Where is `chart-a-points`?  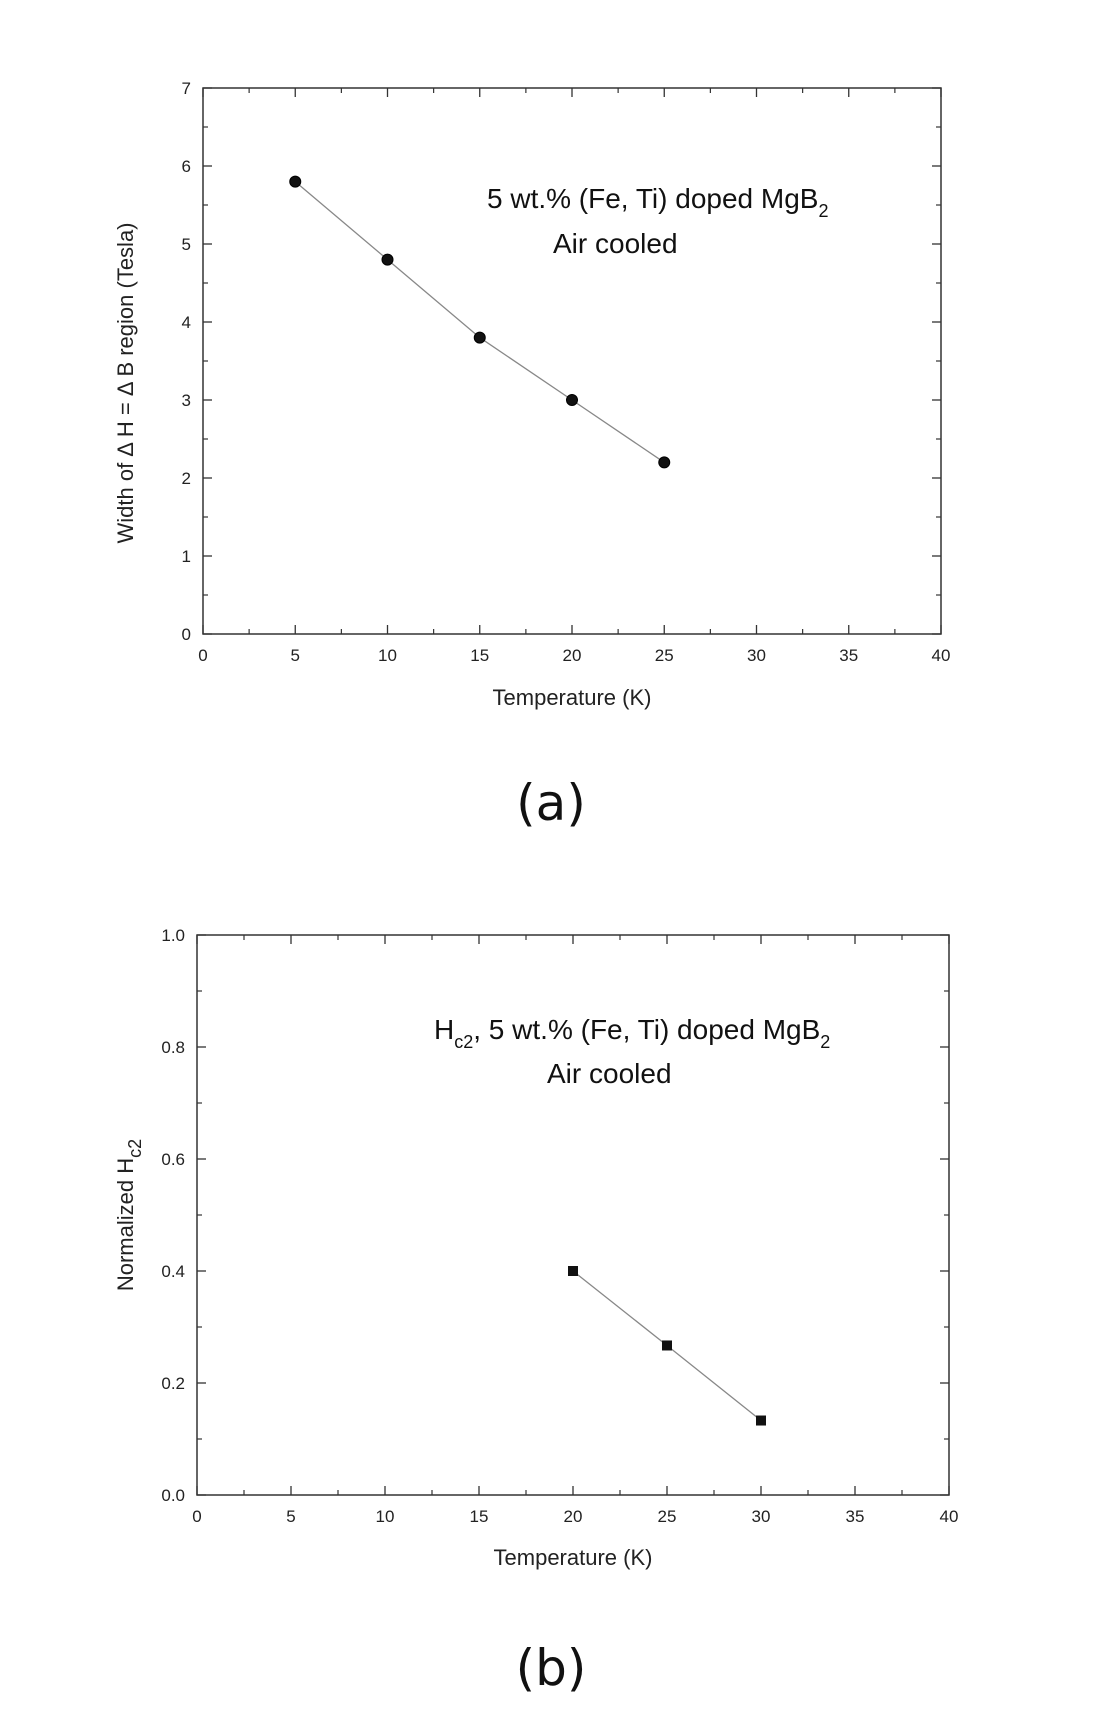 chart-a-points is located at coordinates (480, 322).